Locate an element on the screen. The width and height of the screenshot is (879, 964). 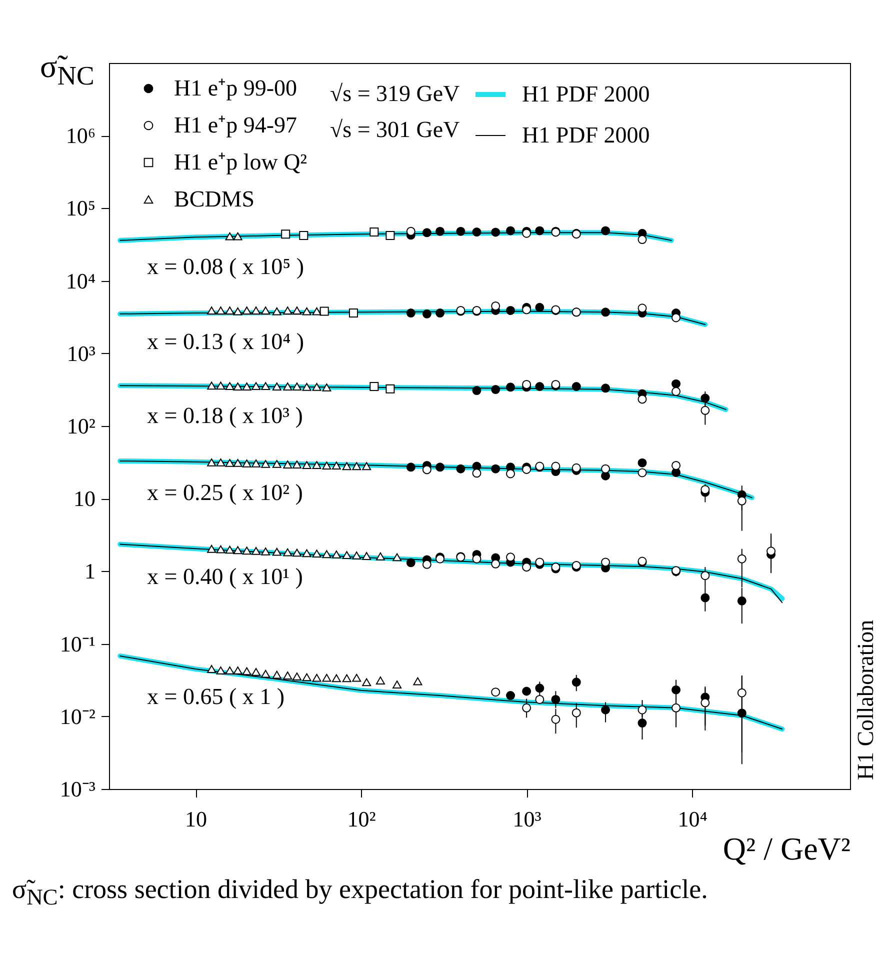
annotation: √s = 301 GeV is located at coordinates (395, 129).